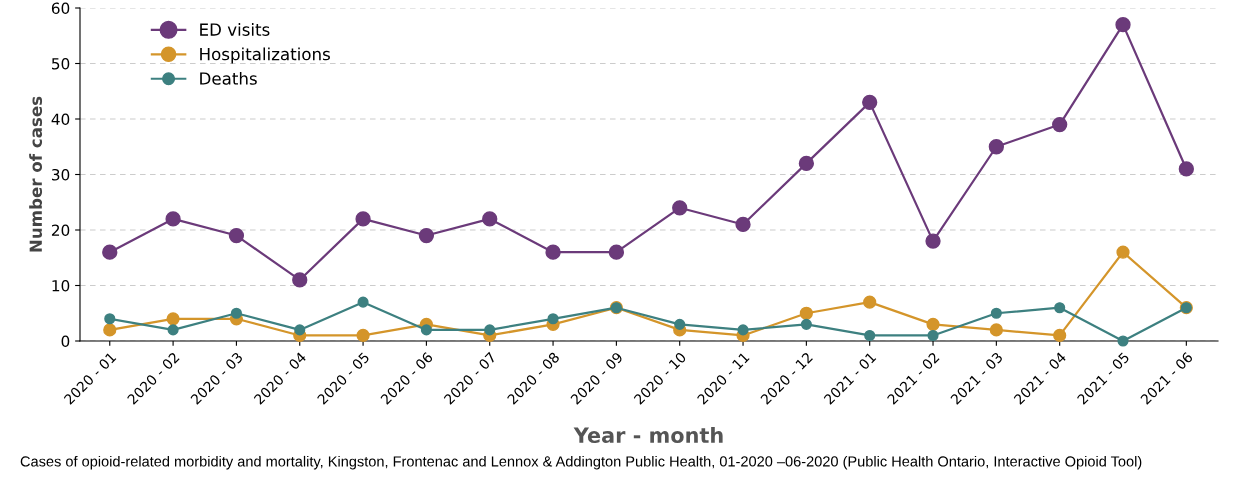 The width and height of the screenshot is (1245, 484). What do you see at coordinates (61, 285) in the screenshot?
I see `y-tick-label: 10` at bounding box center [61, 285].